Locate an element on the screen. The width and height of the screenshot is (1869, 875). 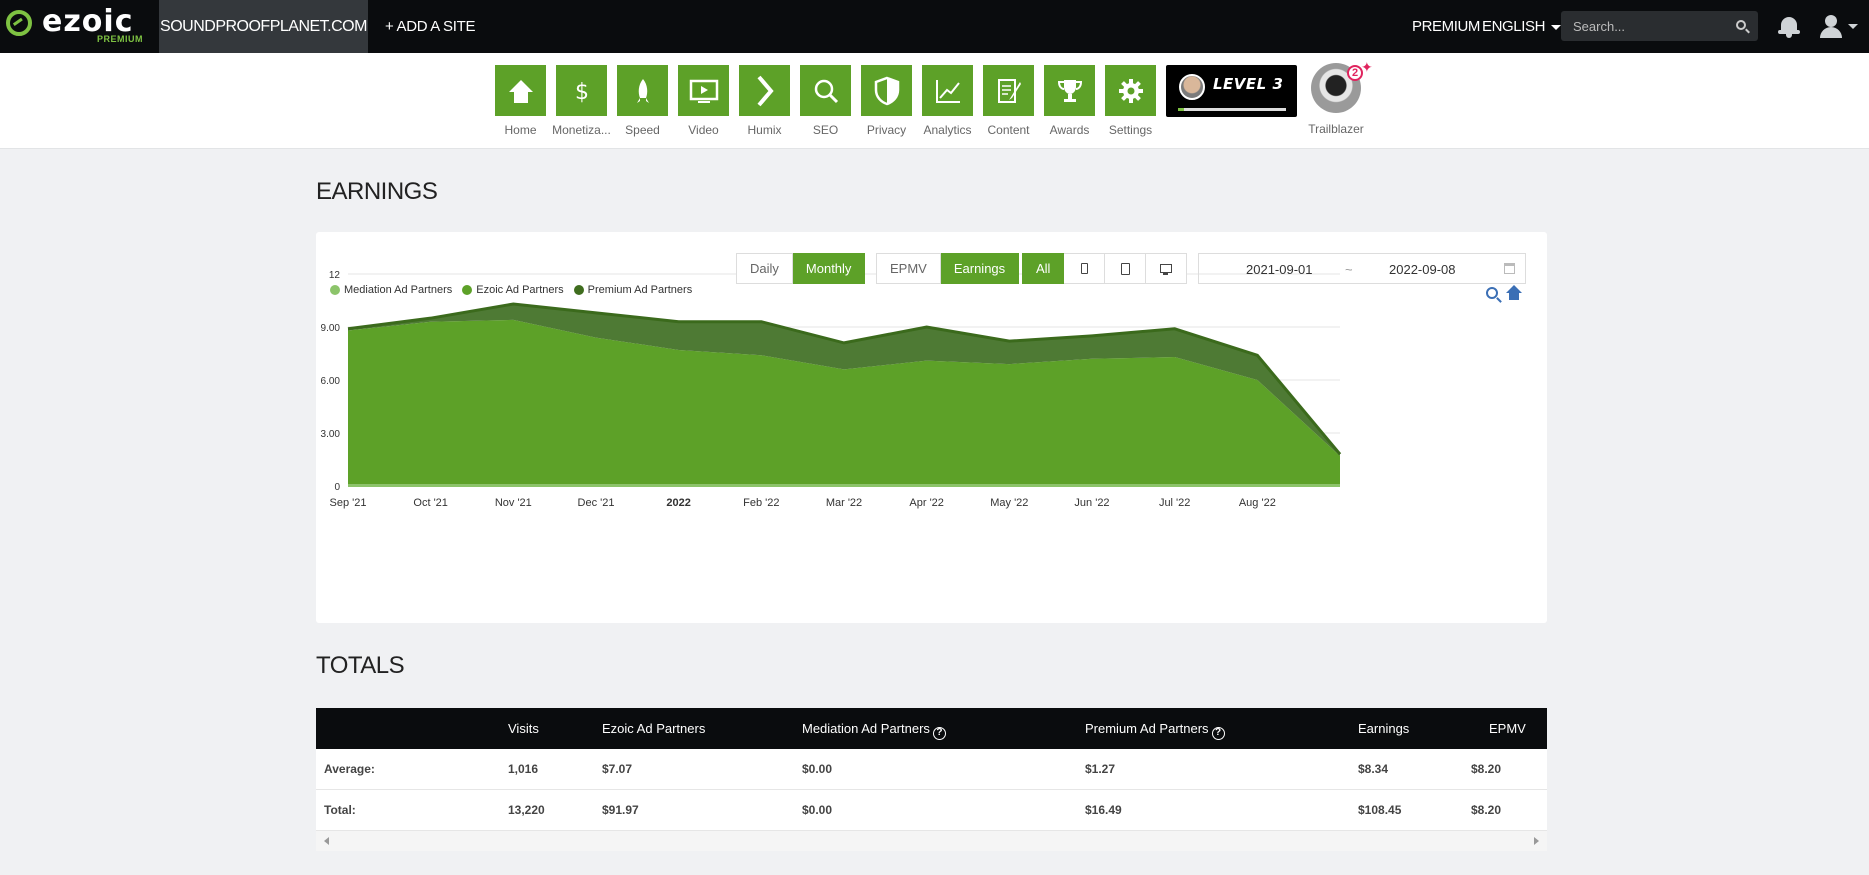
brand-name: ezoic is located at coordinates (88, 21).